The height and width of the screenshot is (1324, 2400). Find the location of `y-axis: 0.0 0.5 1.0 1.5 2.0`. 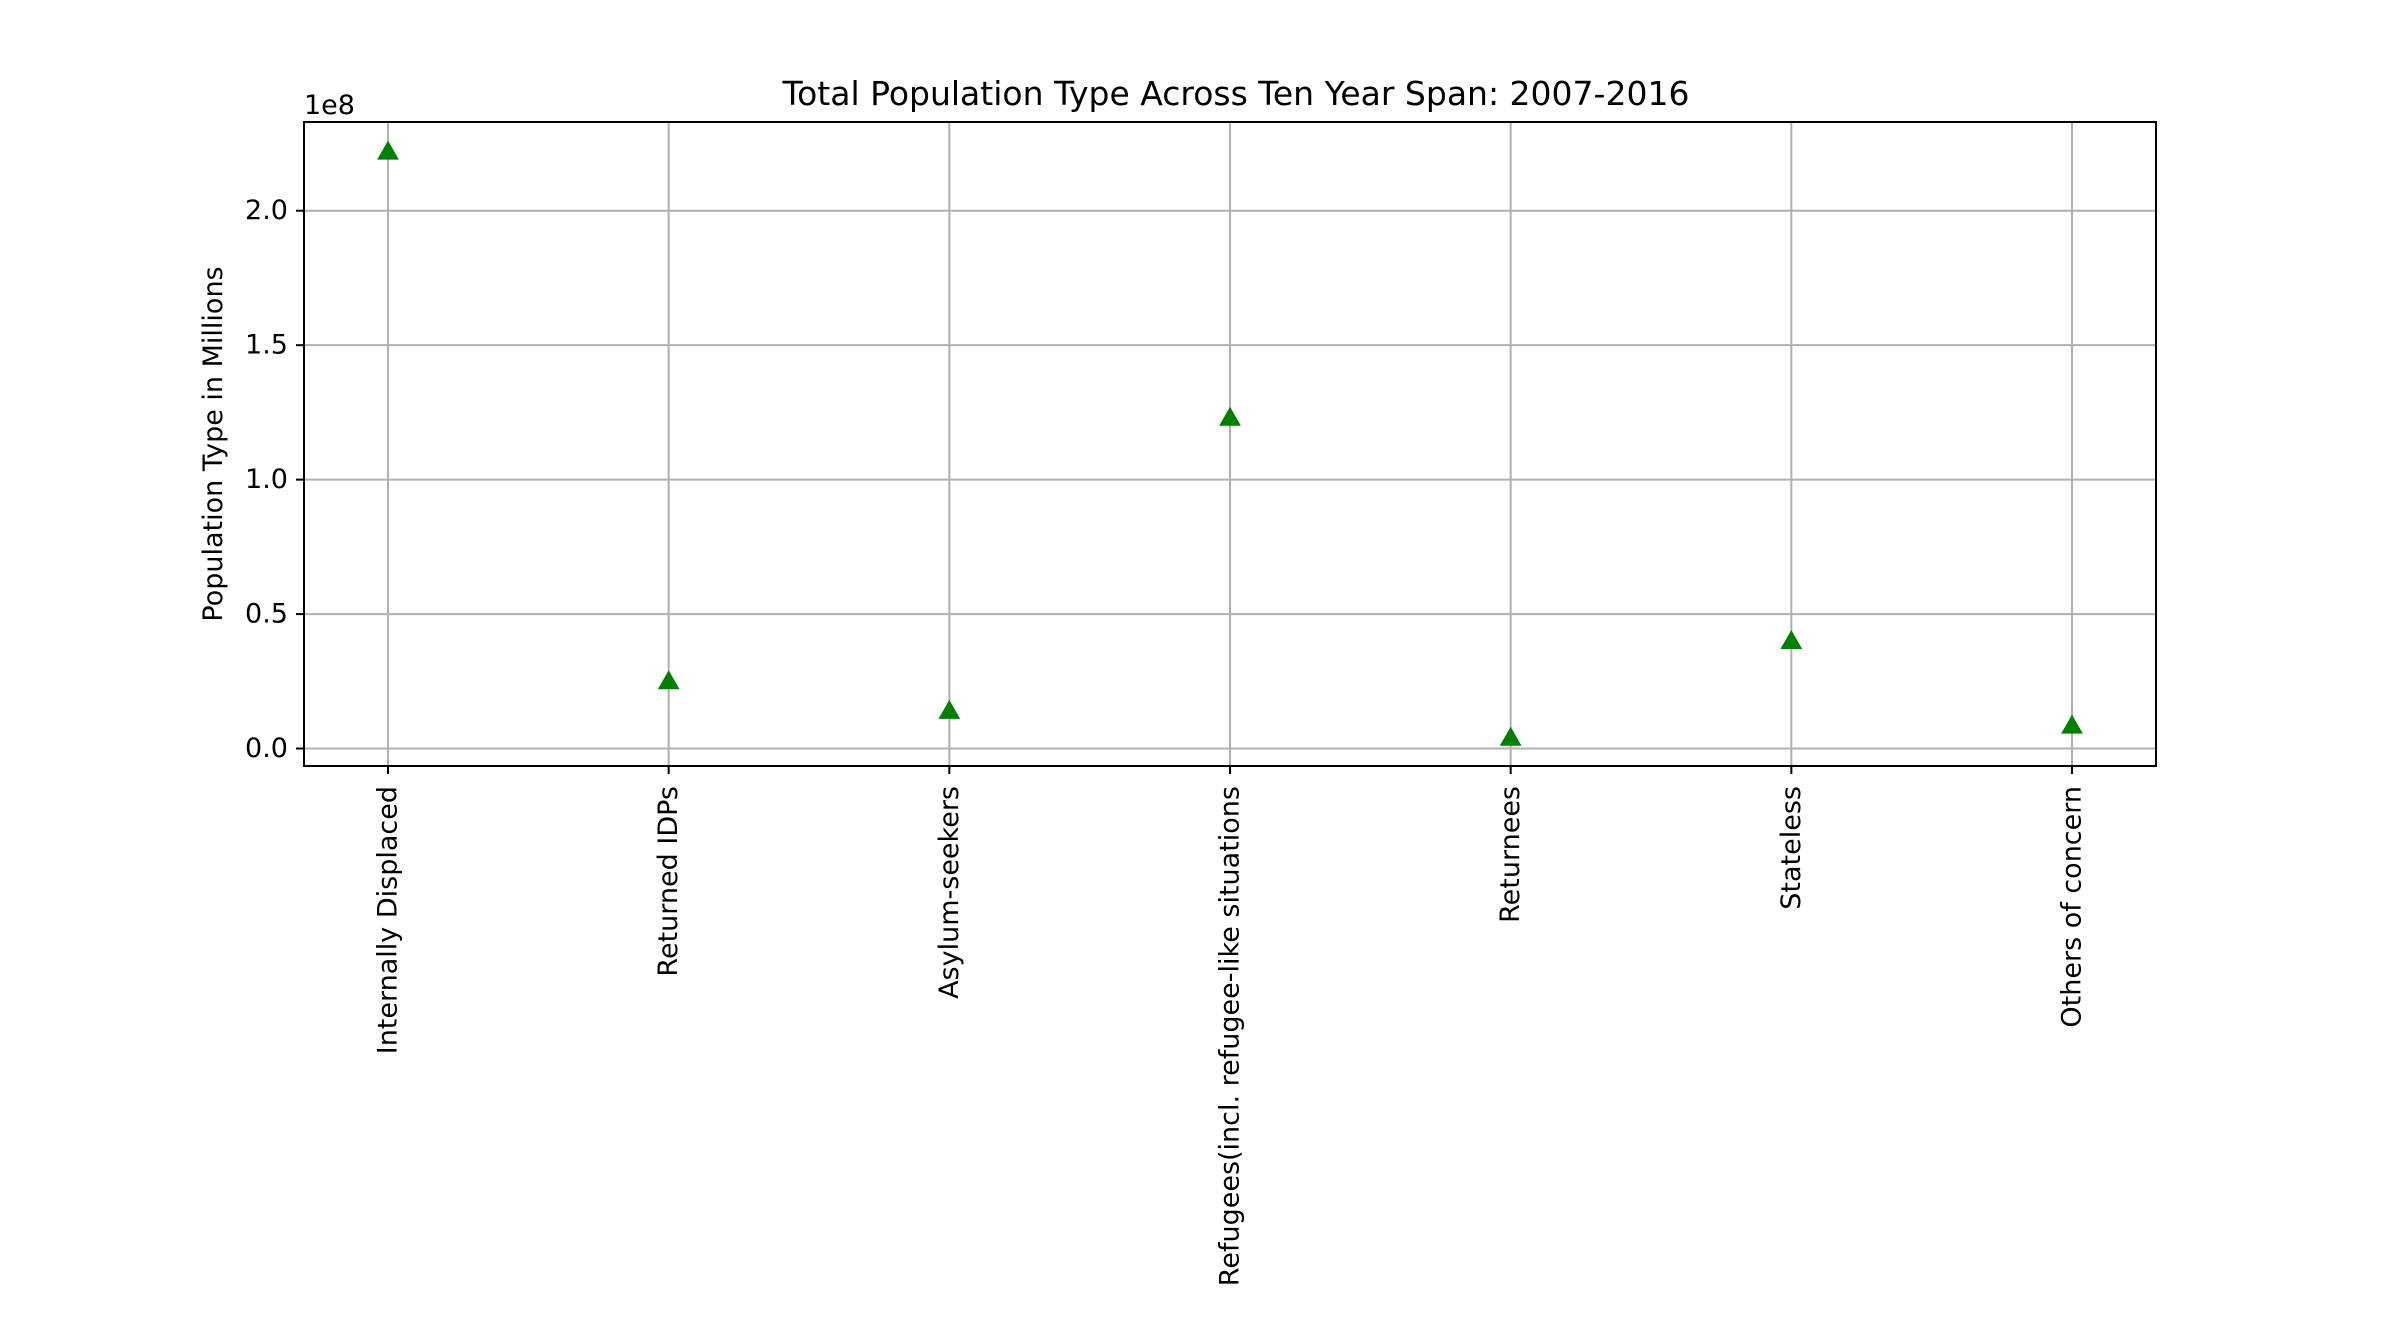

y-axis: 0.0 0.5 1.0 1.5 2.0 is located at coordinates (274, 479).